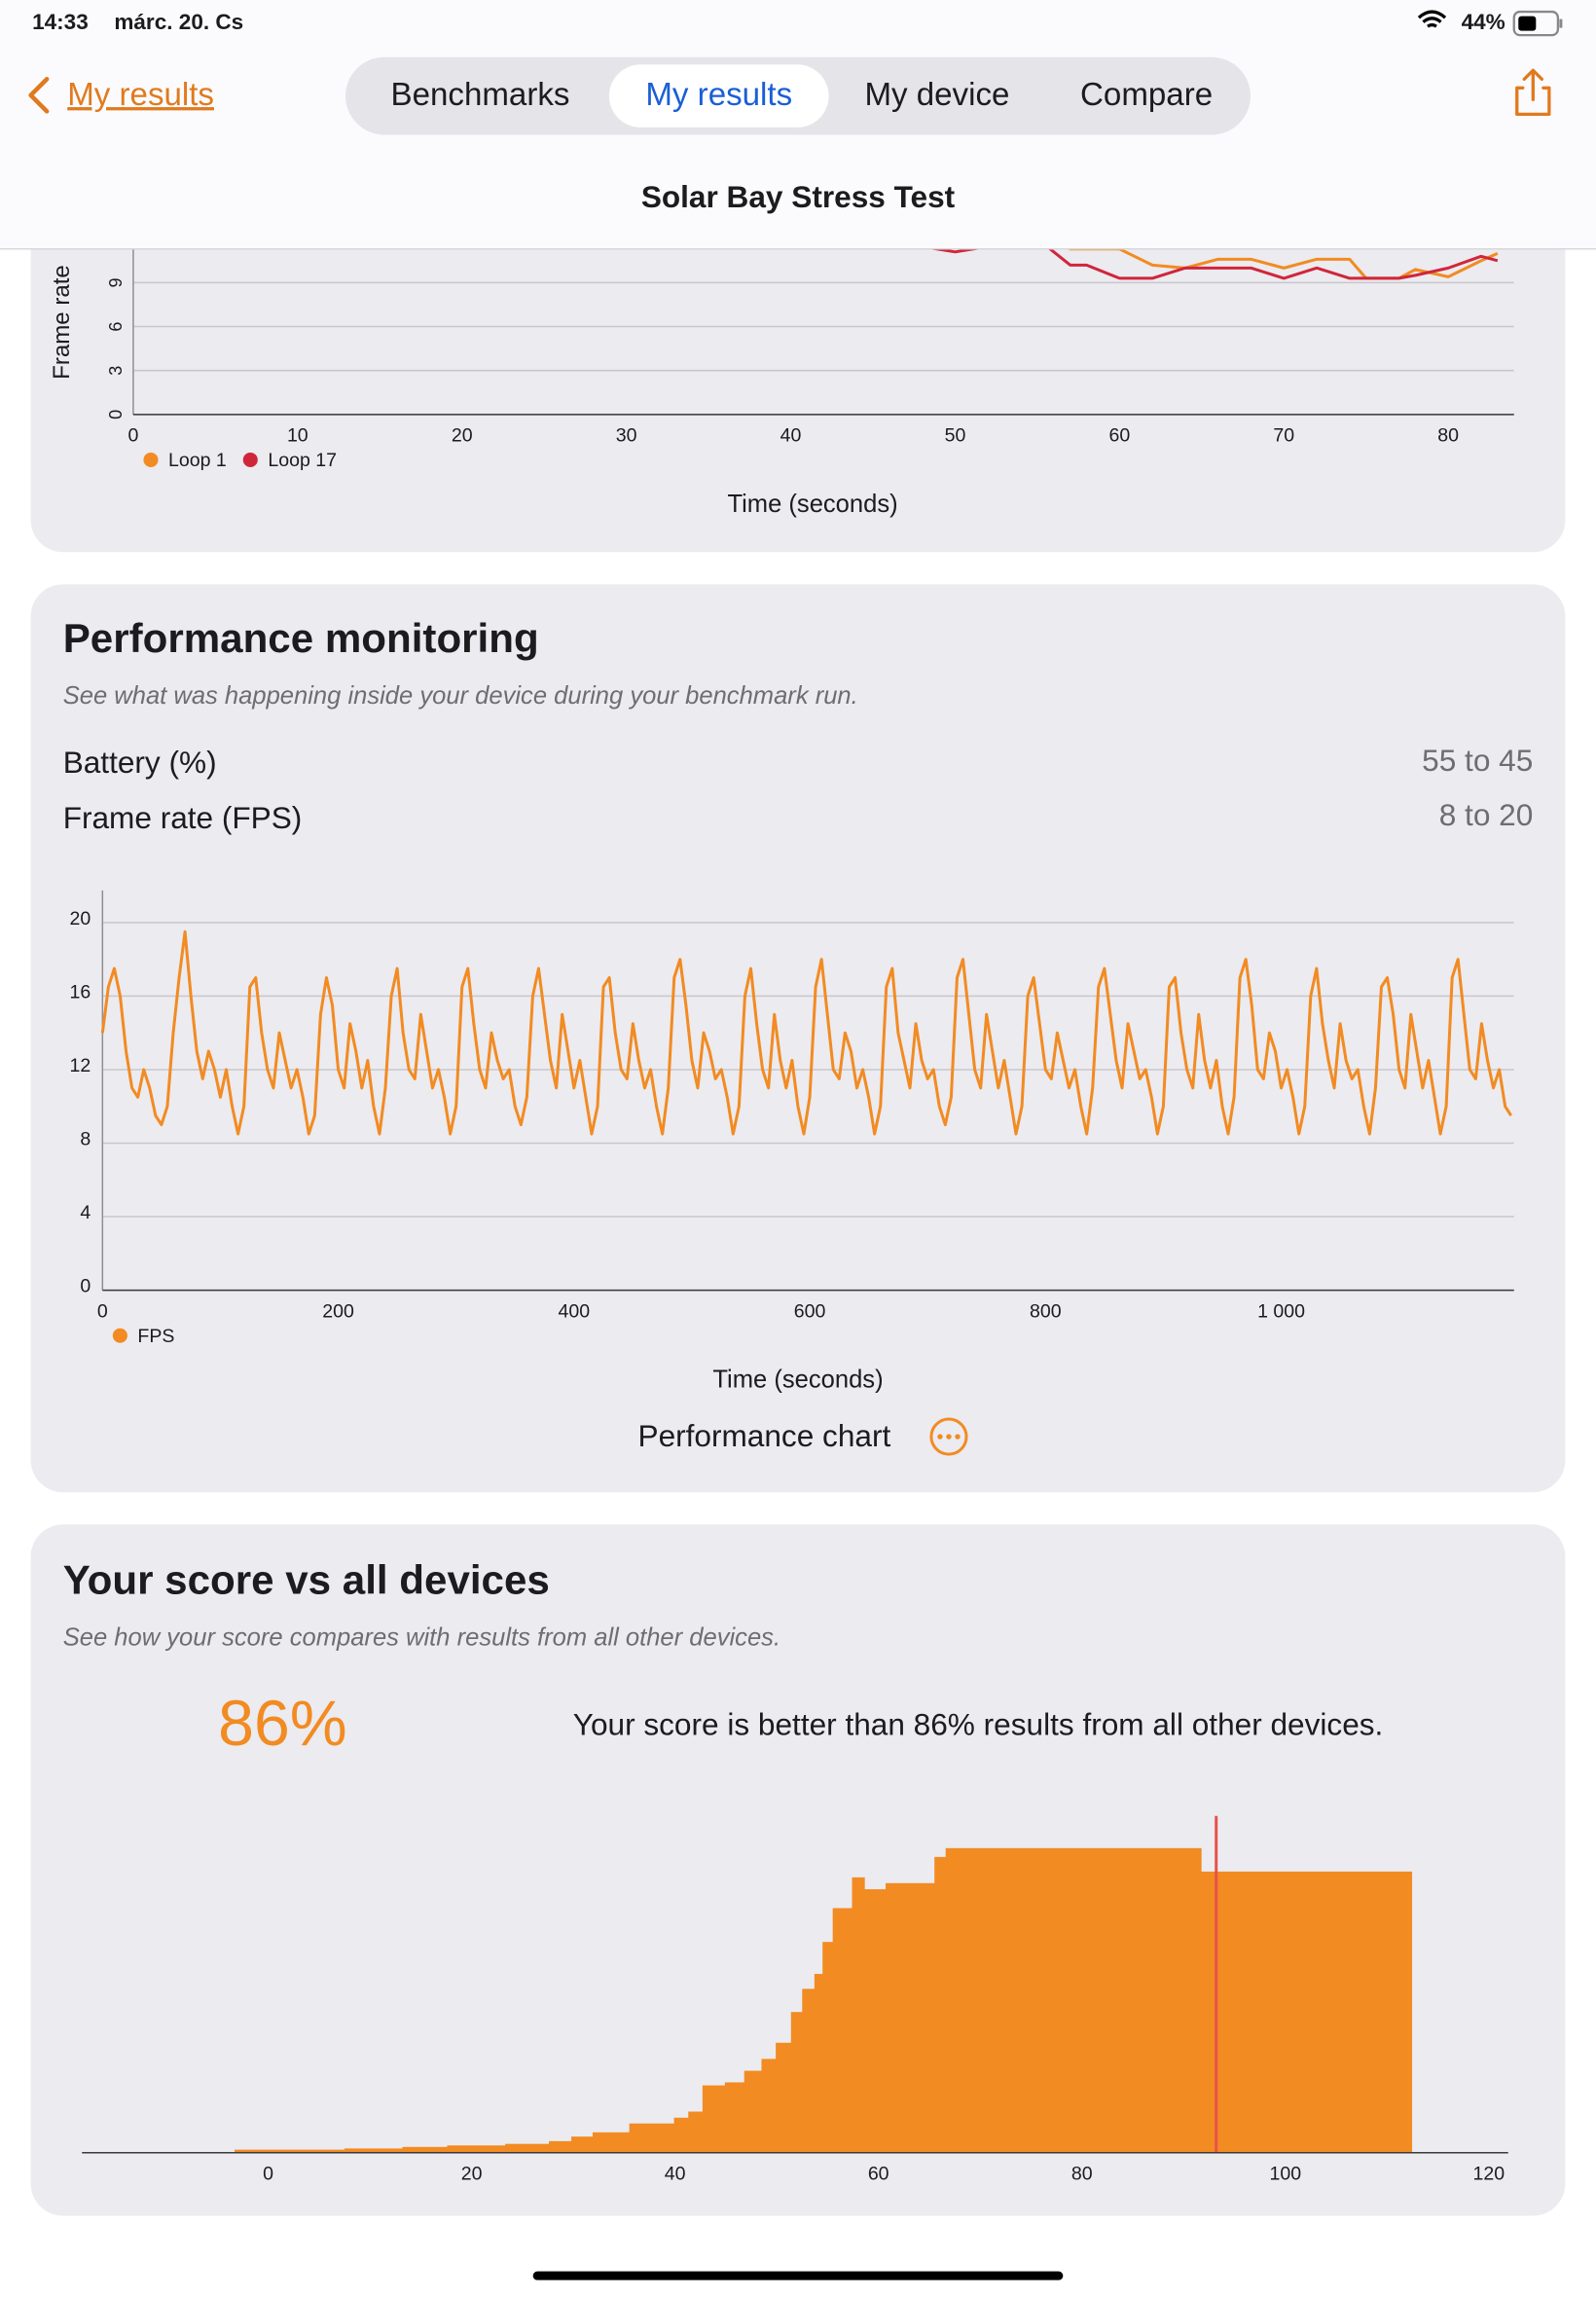  Describe the element at coordinates (302, 460) in the screenshot. I see `legend-label: Loop 17` at that location.